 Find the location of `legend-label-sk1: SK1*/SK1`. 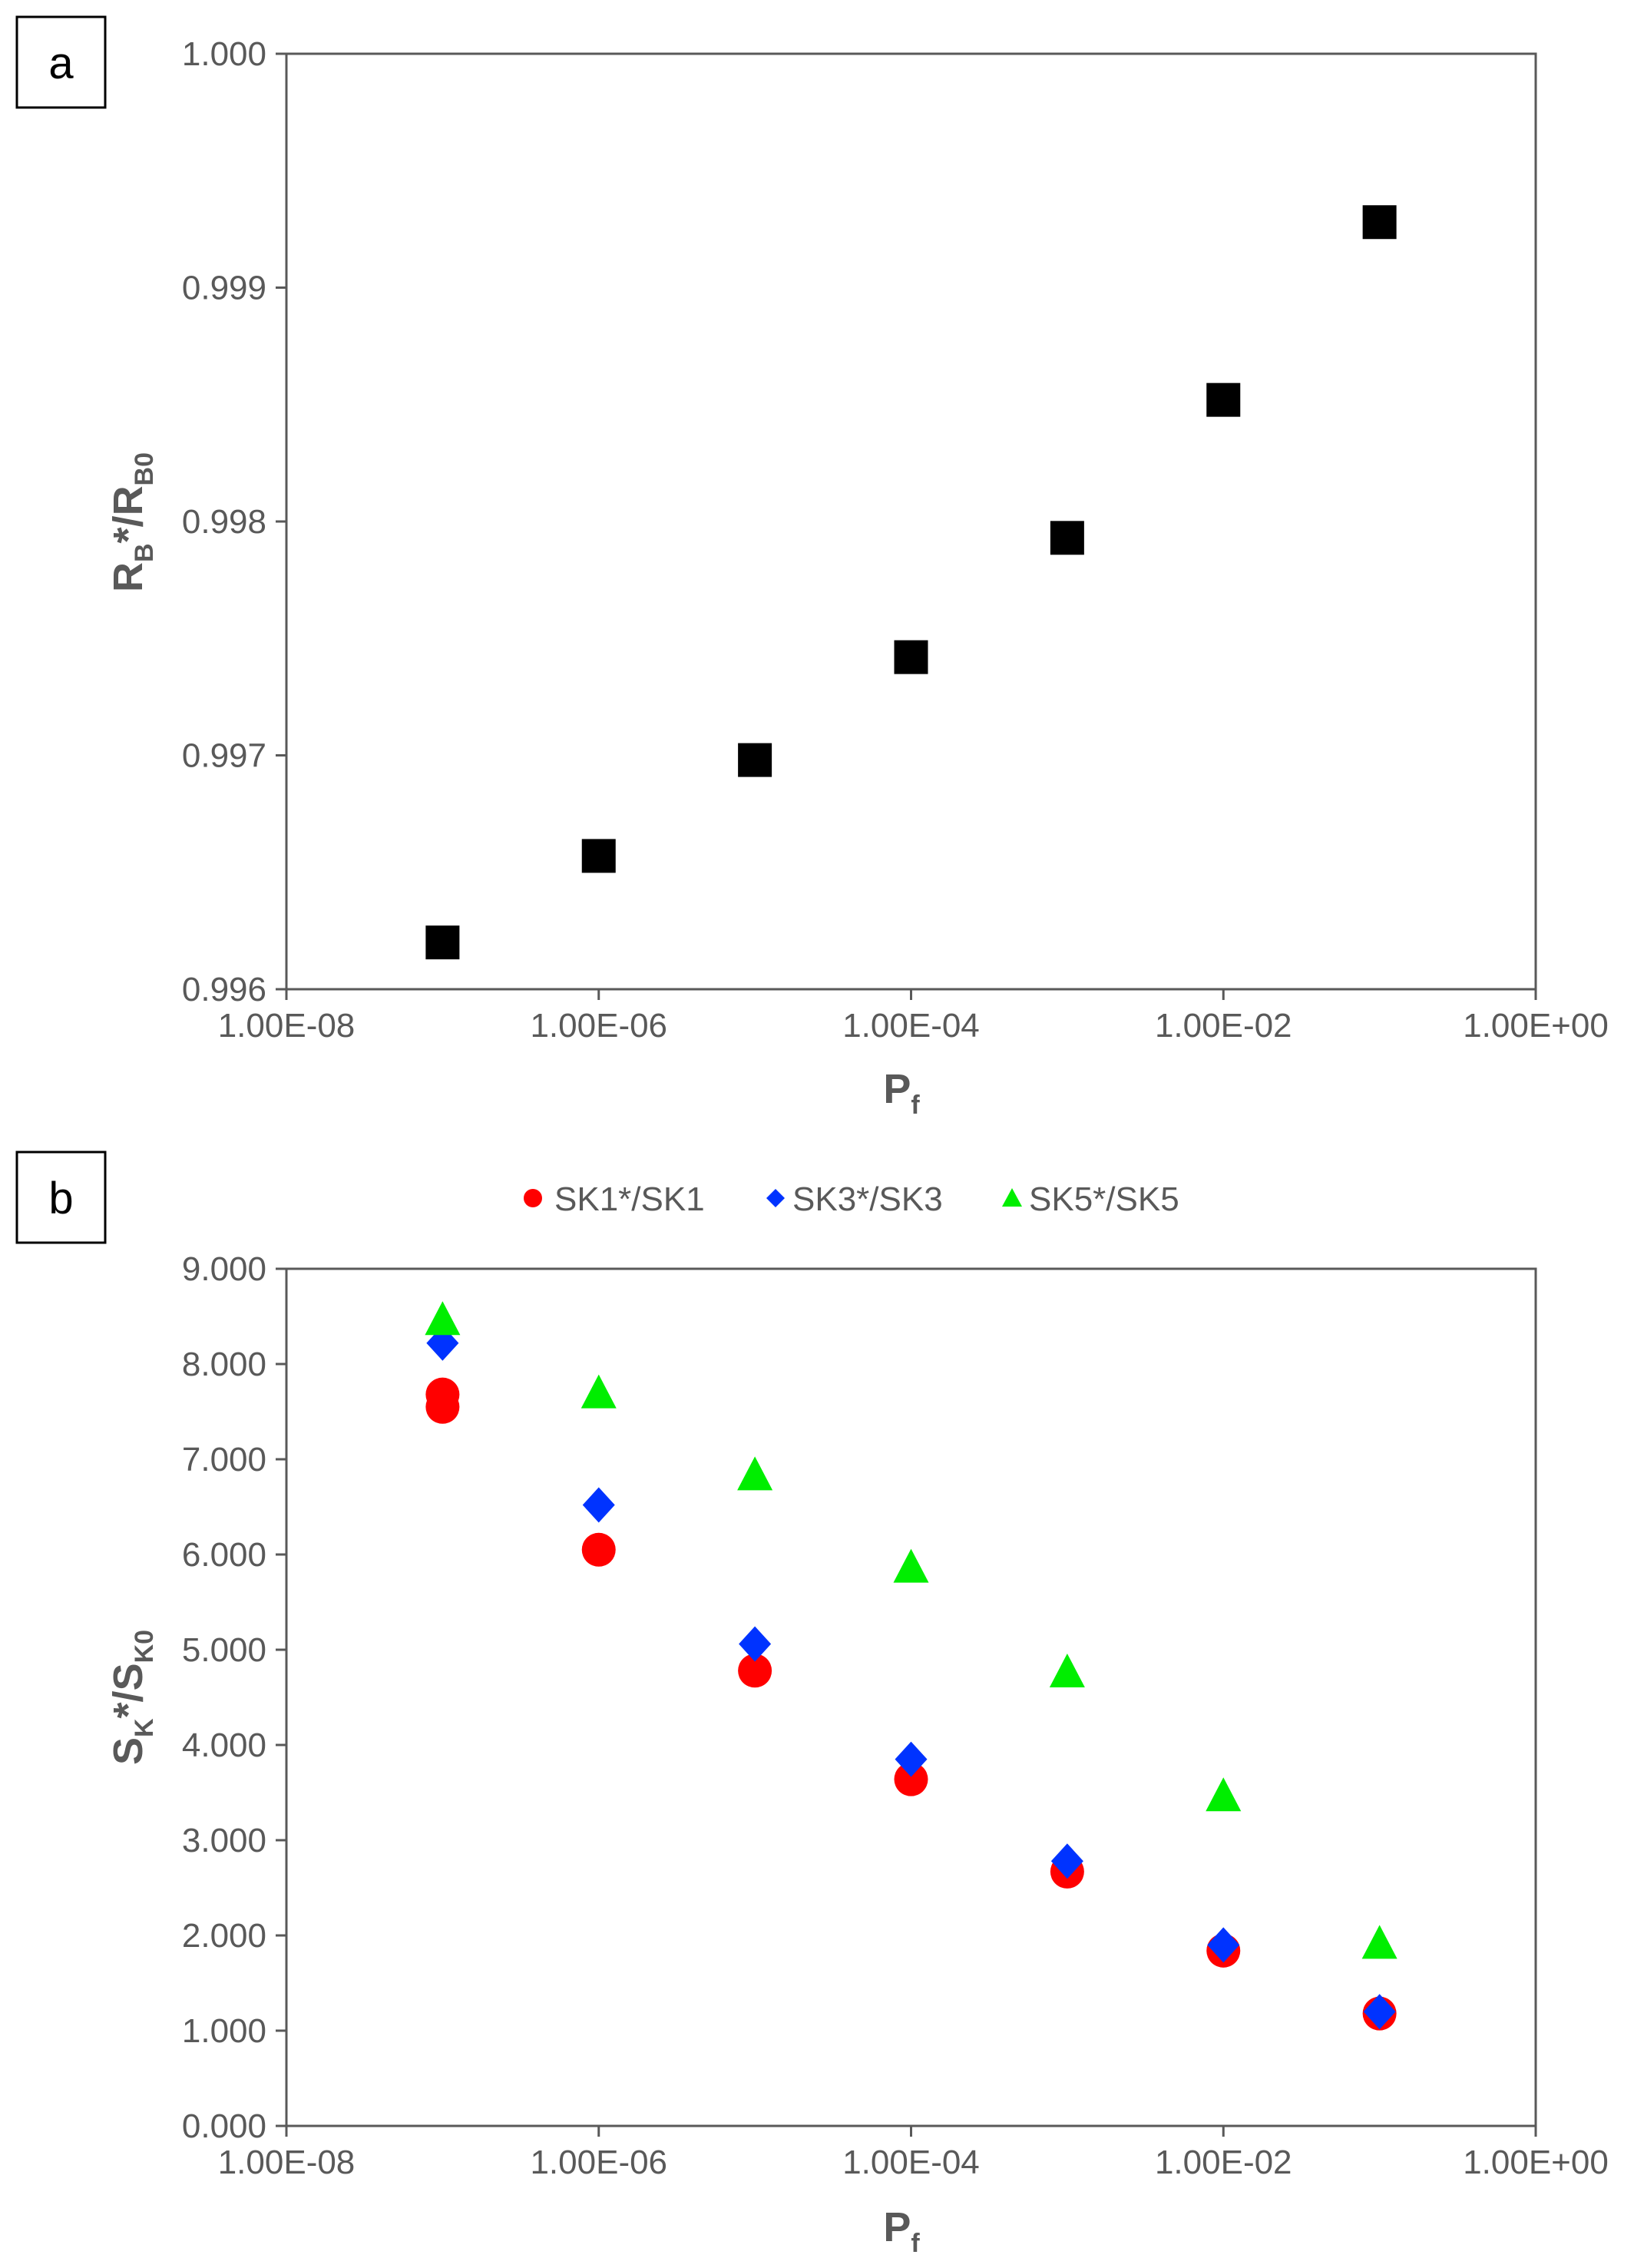

legend-label-sk1: SK1*/SK1 is located at coordinates (630, 1199).